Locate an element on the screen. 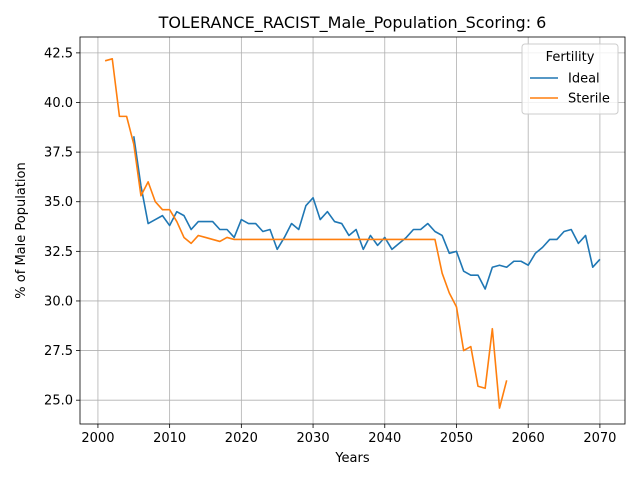 The image size is (640, 480). y-tick-label: 42.5 is located at coordinates (58, 53).